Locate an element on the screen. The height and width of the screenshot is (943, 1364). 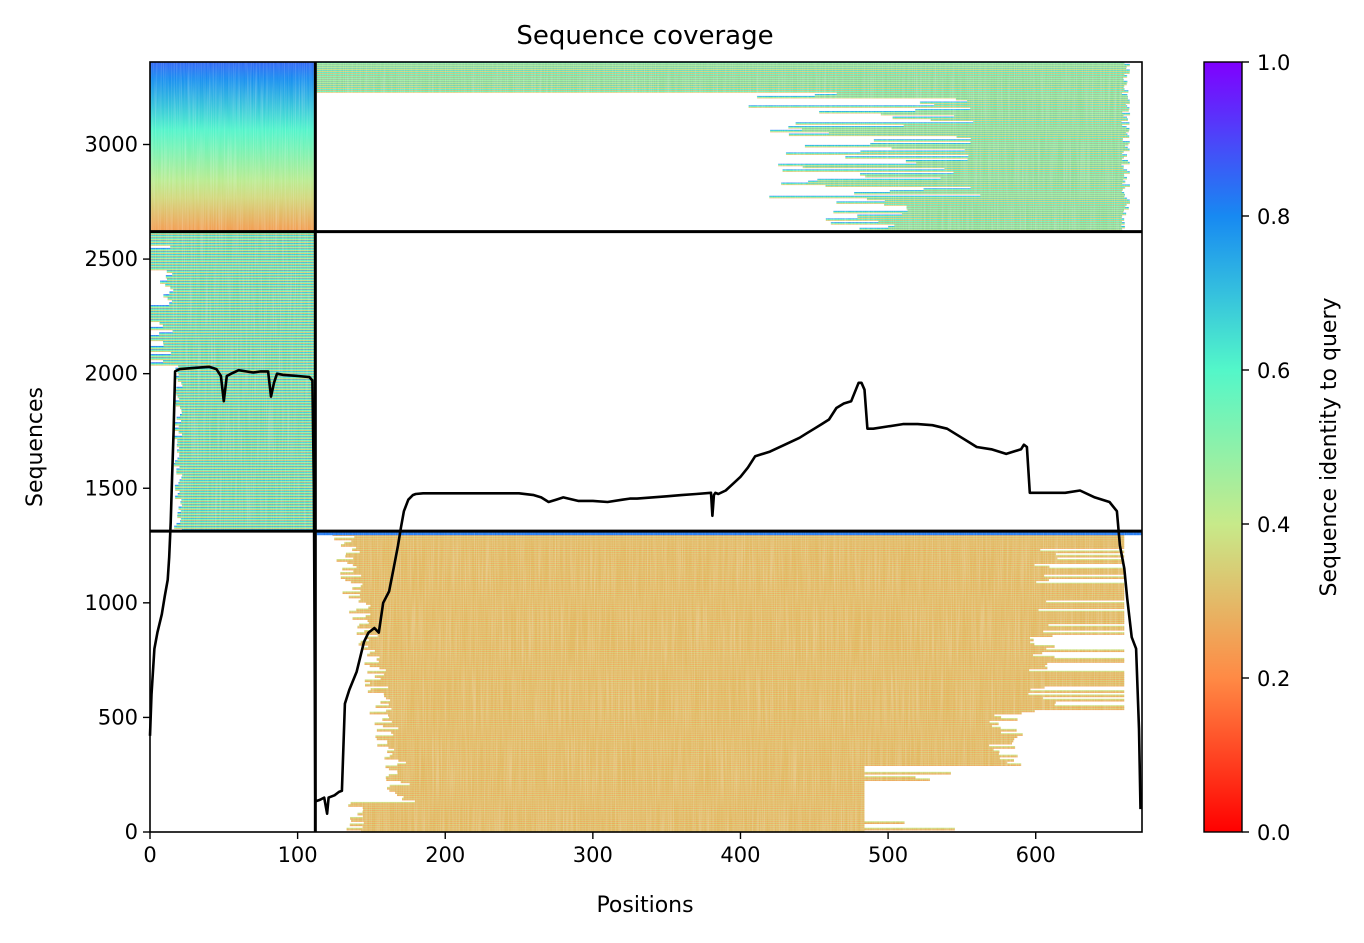
y-tick-label: 1000 is located at coordinates (111, 603).